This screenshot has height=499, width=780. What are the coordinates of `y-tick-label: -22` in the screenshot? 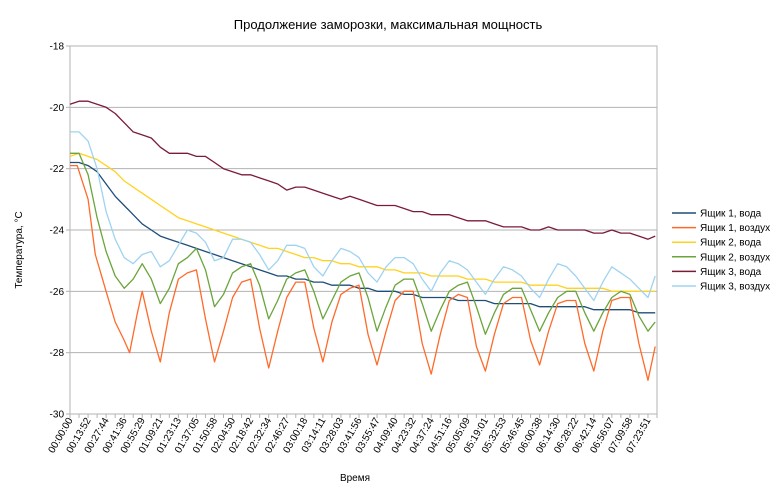 It's located at (57, 169).